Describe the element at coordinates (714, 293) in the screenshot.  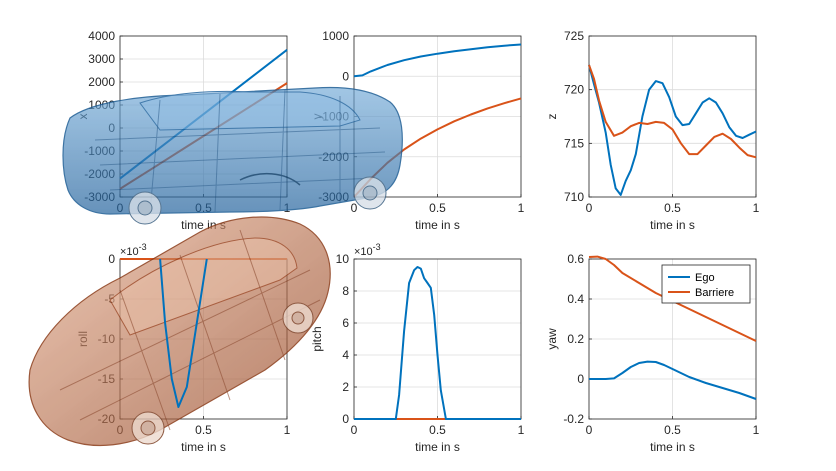
I see `legend-entry-barriere: Barriere` at that location.